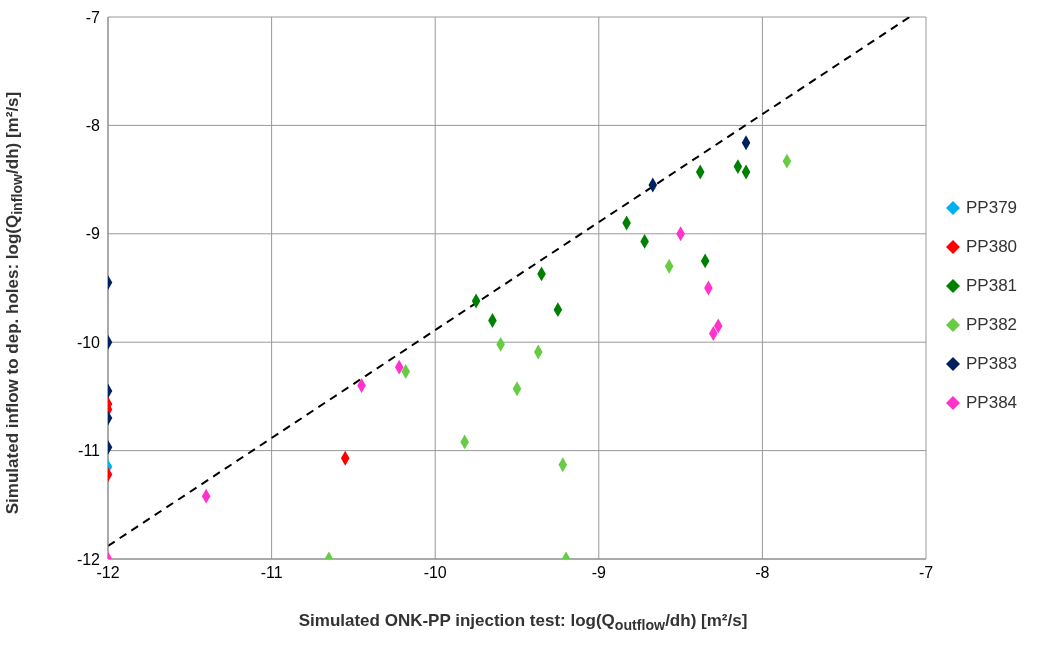 This screenshot has height=653, width=1058. What do you see at coordinates (89, 451) in the screenshot?
I see `y-tick-label: -11` at bounding box center [89, 451].